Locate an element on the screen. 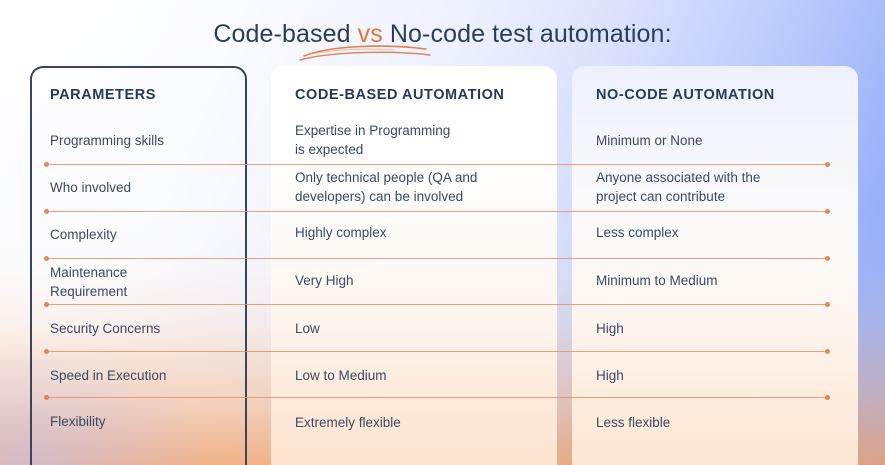 The height and width of the screenshot is (465, 885). table-cell-parameter: Security Concerns is located at coordinates (105, 328).